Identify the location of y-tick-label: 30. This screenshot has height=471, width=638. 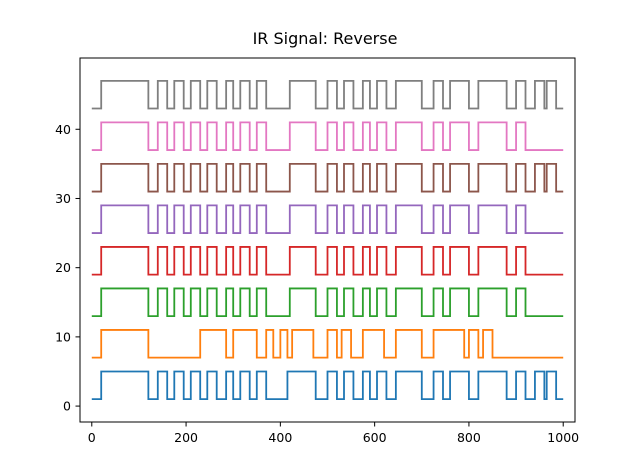
(63, 198).